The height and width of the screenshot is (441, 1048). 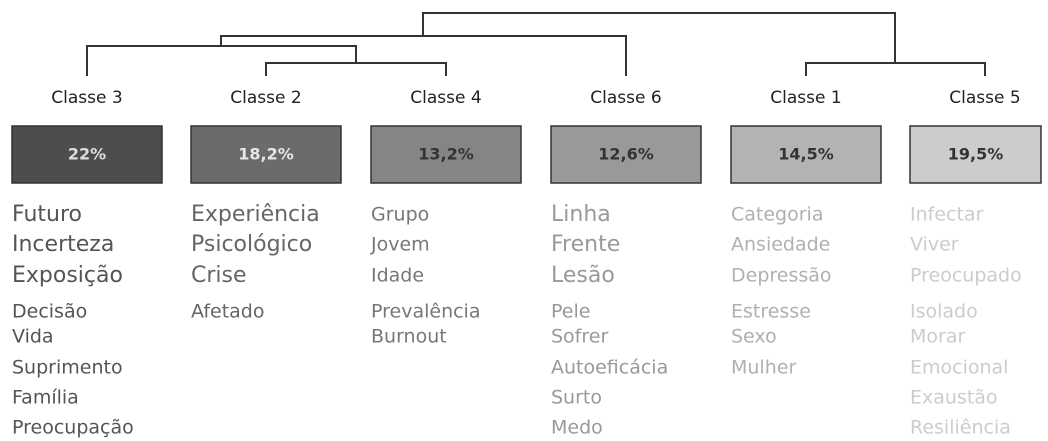 I want to click on class-percent: 22%, so click(x=87, y=154).